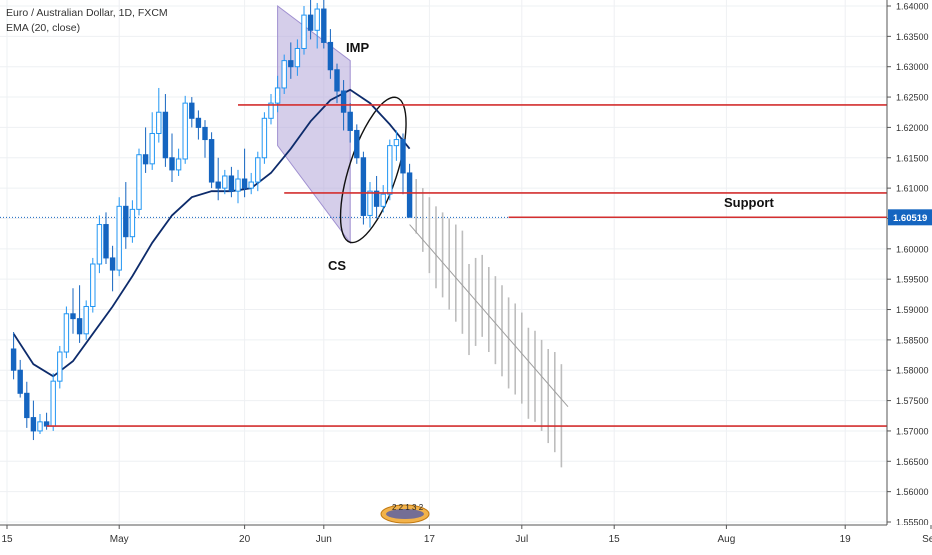  I want to click on price-tick-label: 1.59000, so click(912, 310).